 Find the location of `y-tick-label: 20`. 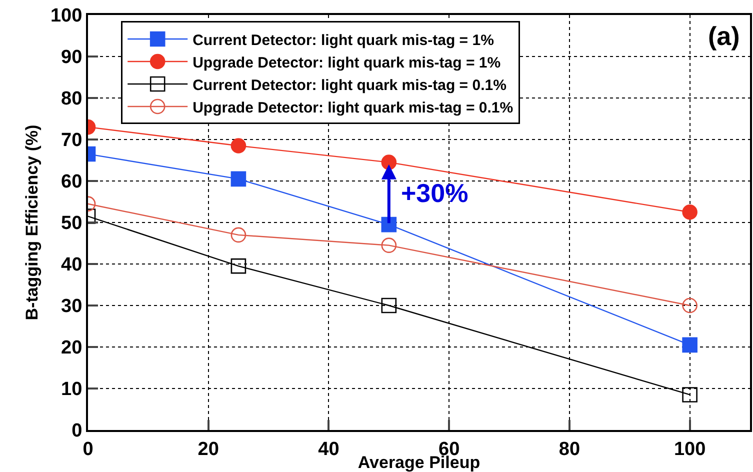

y-tick-label: 20 is located at coordinates (71, 348).